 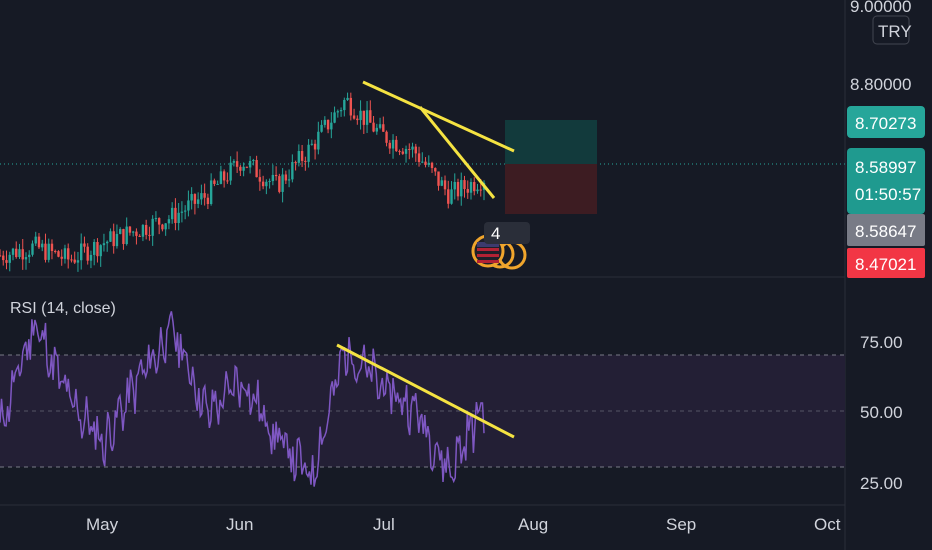 What do you see at coordinates (886, 230) in the screenshot?
I see `gray-price-badge` at bounding box center [886, 230].